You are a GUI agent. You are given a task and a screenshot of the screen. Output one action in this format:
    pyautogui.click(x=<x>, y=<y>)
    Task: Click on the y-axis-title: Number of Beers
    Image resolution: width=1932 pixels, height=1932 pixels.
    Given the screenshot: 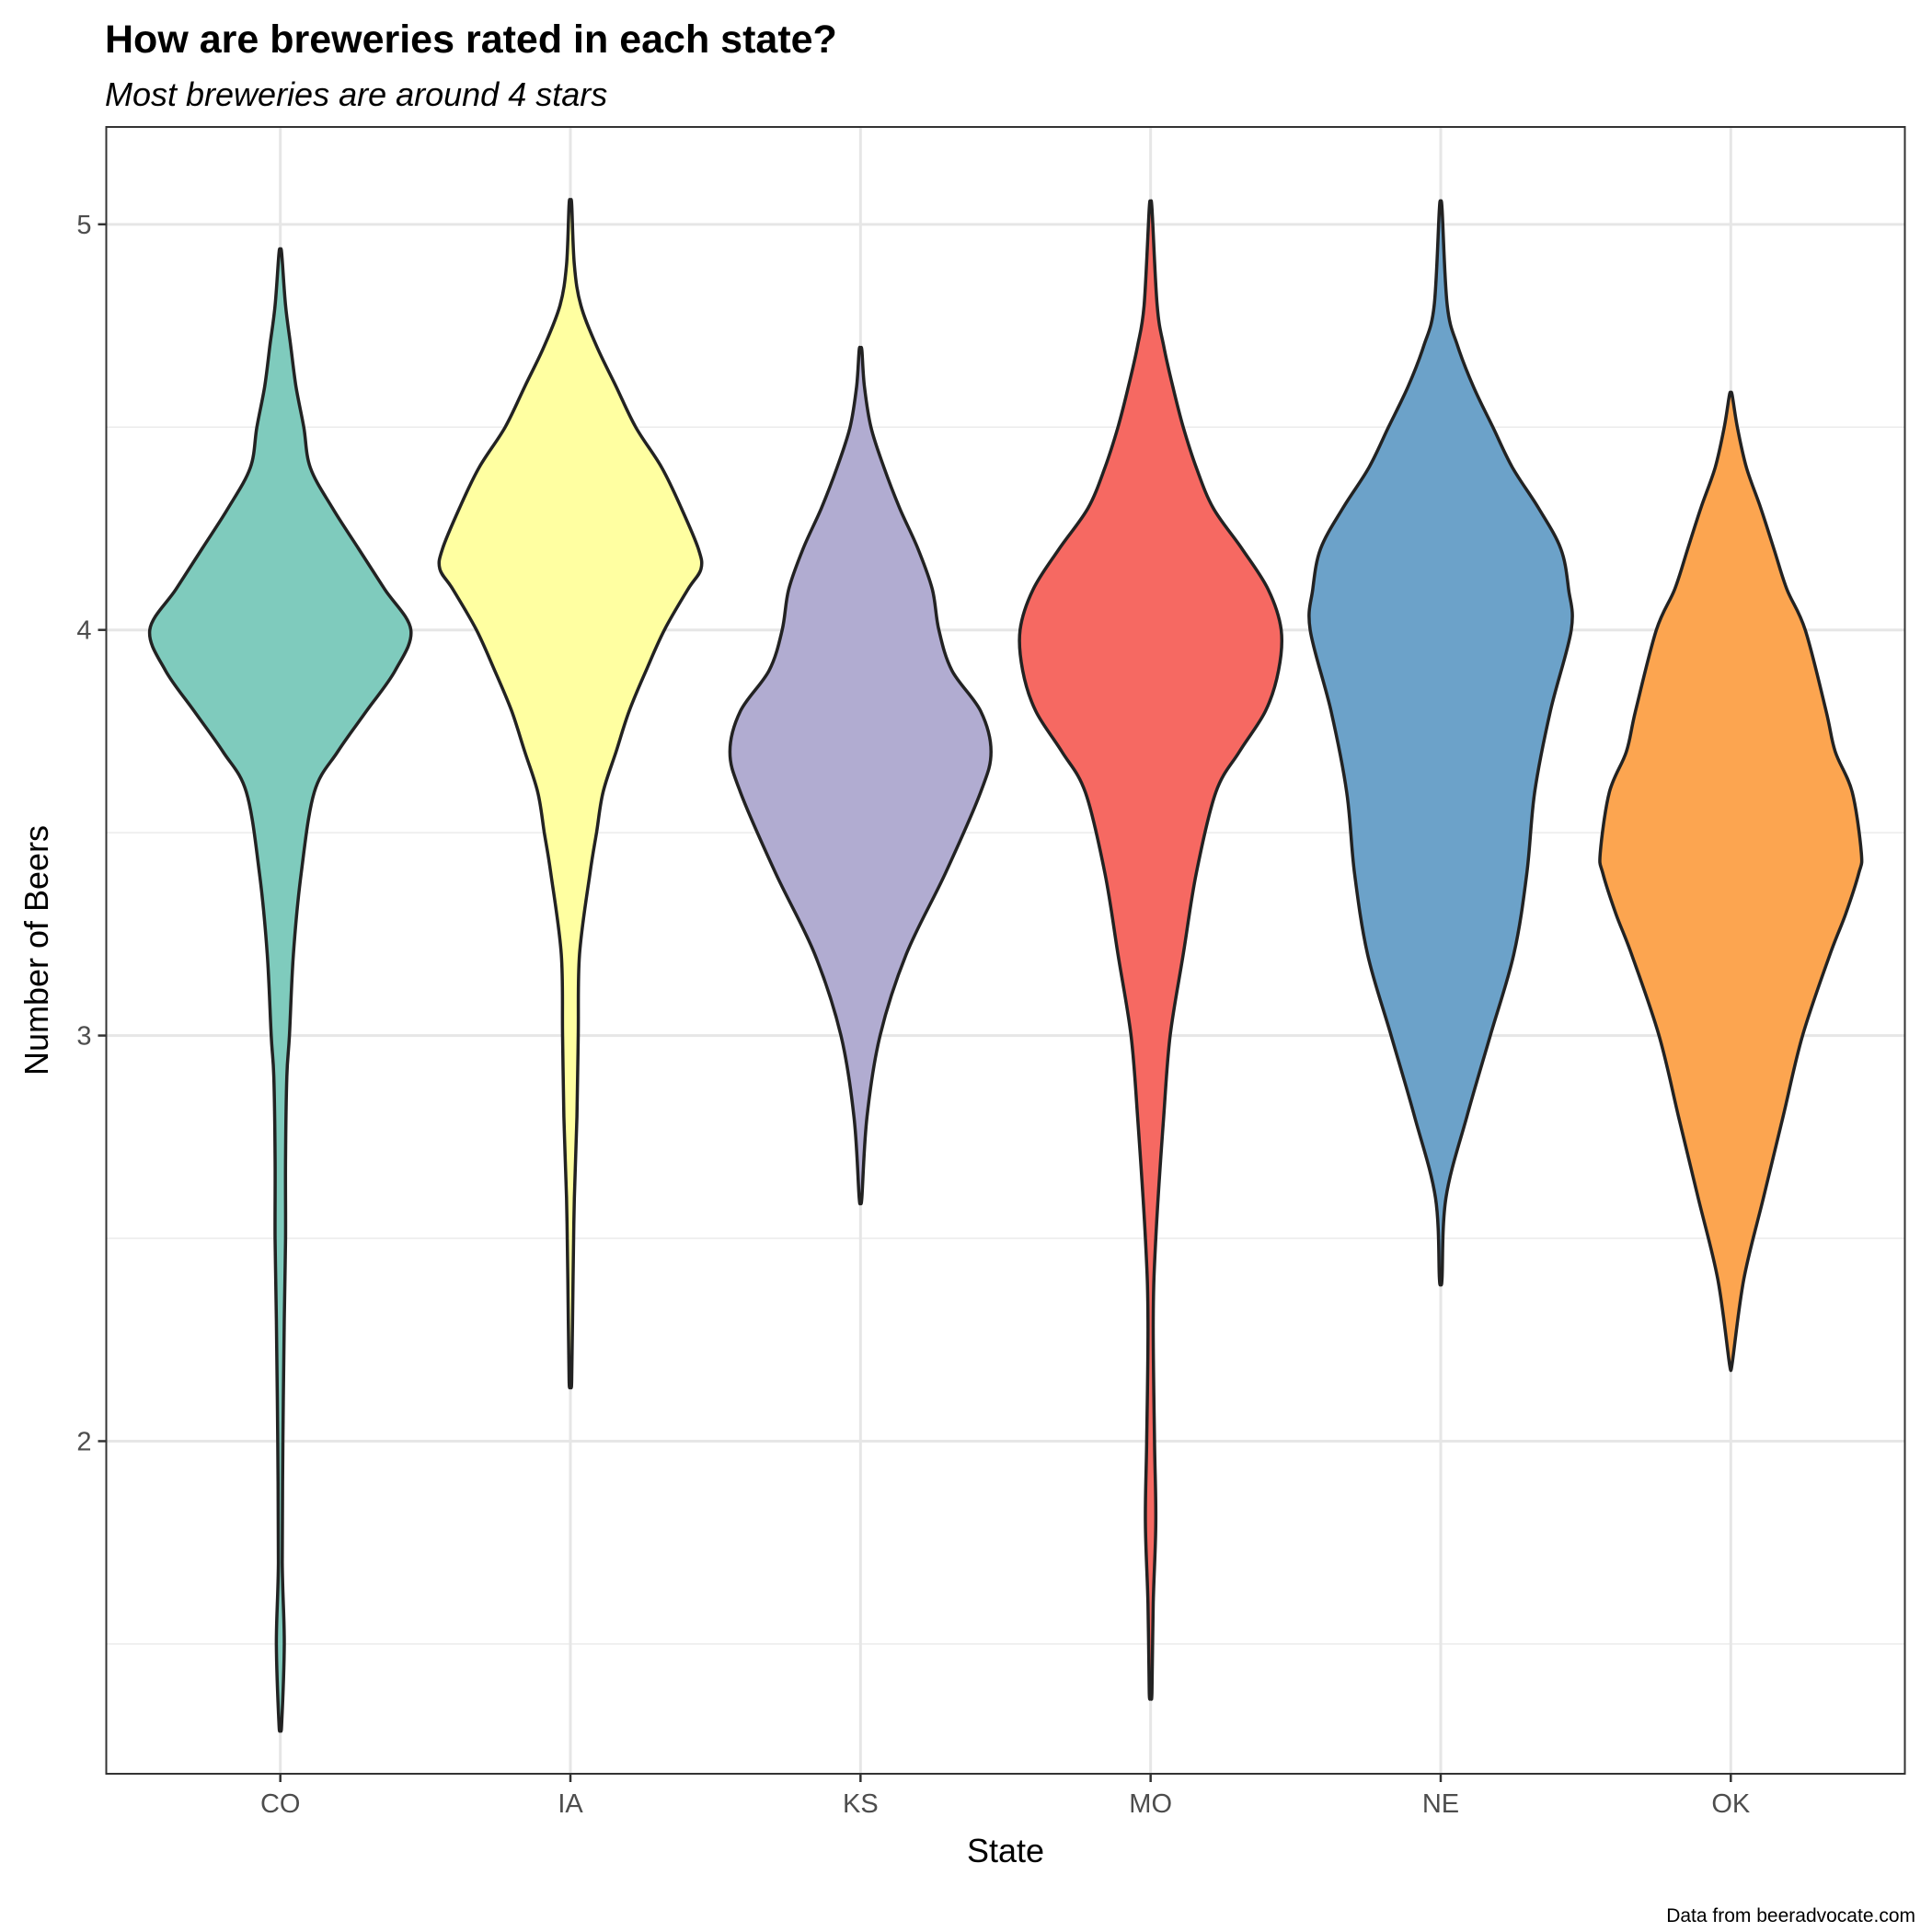 What is the action you would take?
    pyautogui.click(x=36, y=950)
    